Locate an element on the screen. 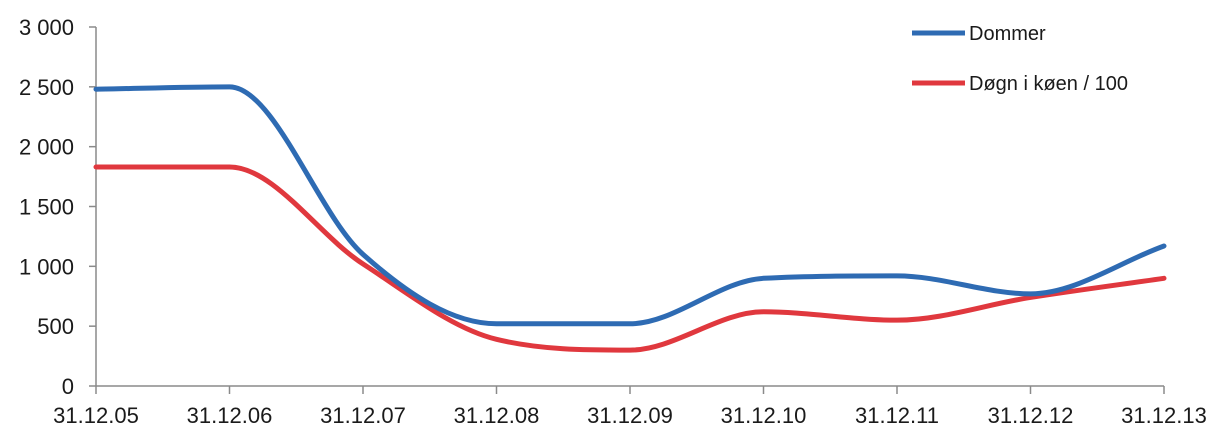 This screenshot has width=1216, height=432. y-tick-label: 2 500 is located at coordinates (46, 87).